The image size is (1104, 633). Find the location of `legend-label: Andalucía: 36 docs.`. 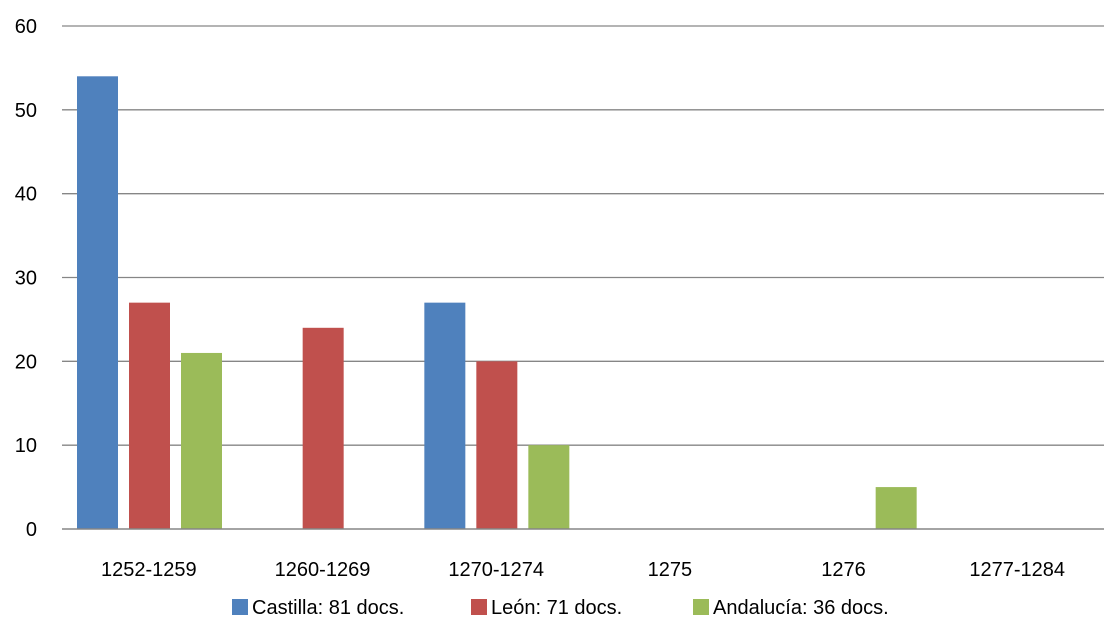

legend-label: Andalucía: 36 docs. is located at coordinates (801, 608).